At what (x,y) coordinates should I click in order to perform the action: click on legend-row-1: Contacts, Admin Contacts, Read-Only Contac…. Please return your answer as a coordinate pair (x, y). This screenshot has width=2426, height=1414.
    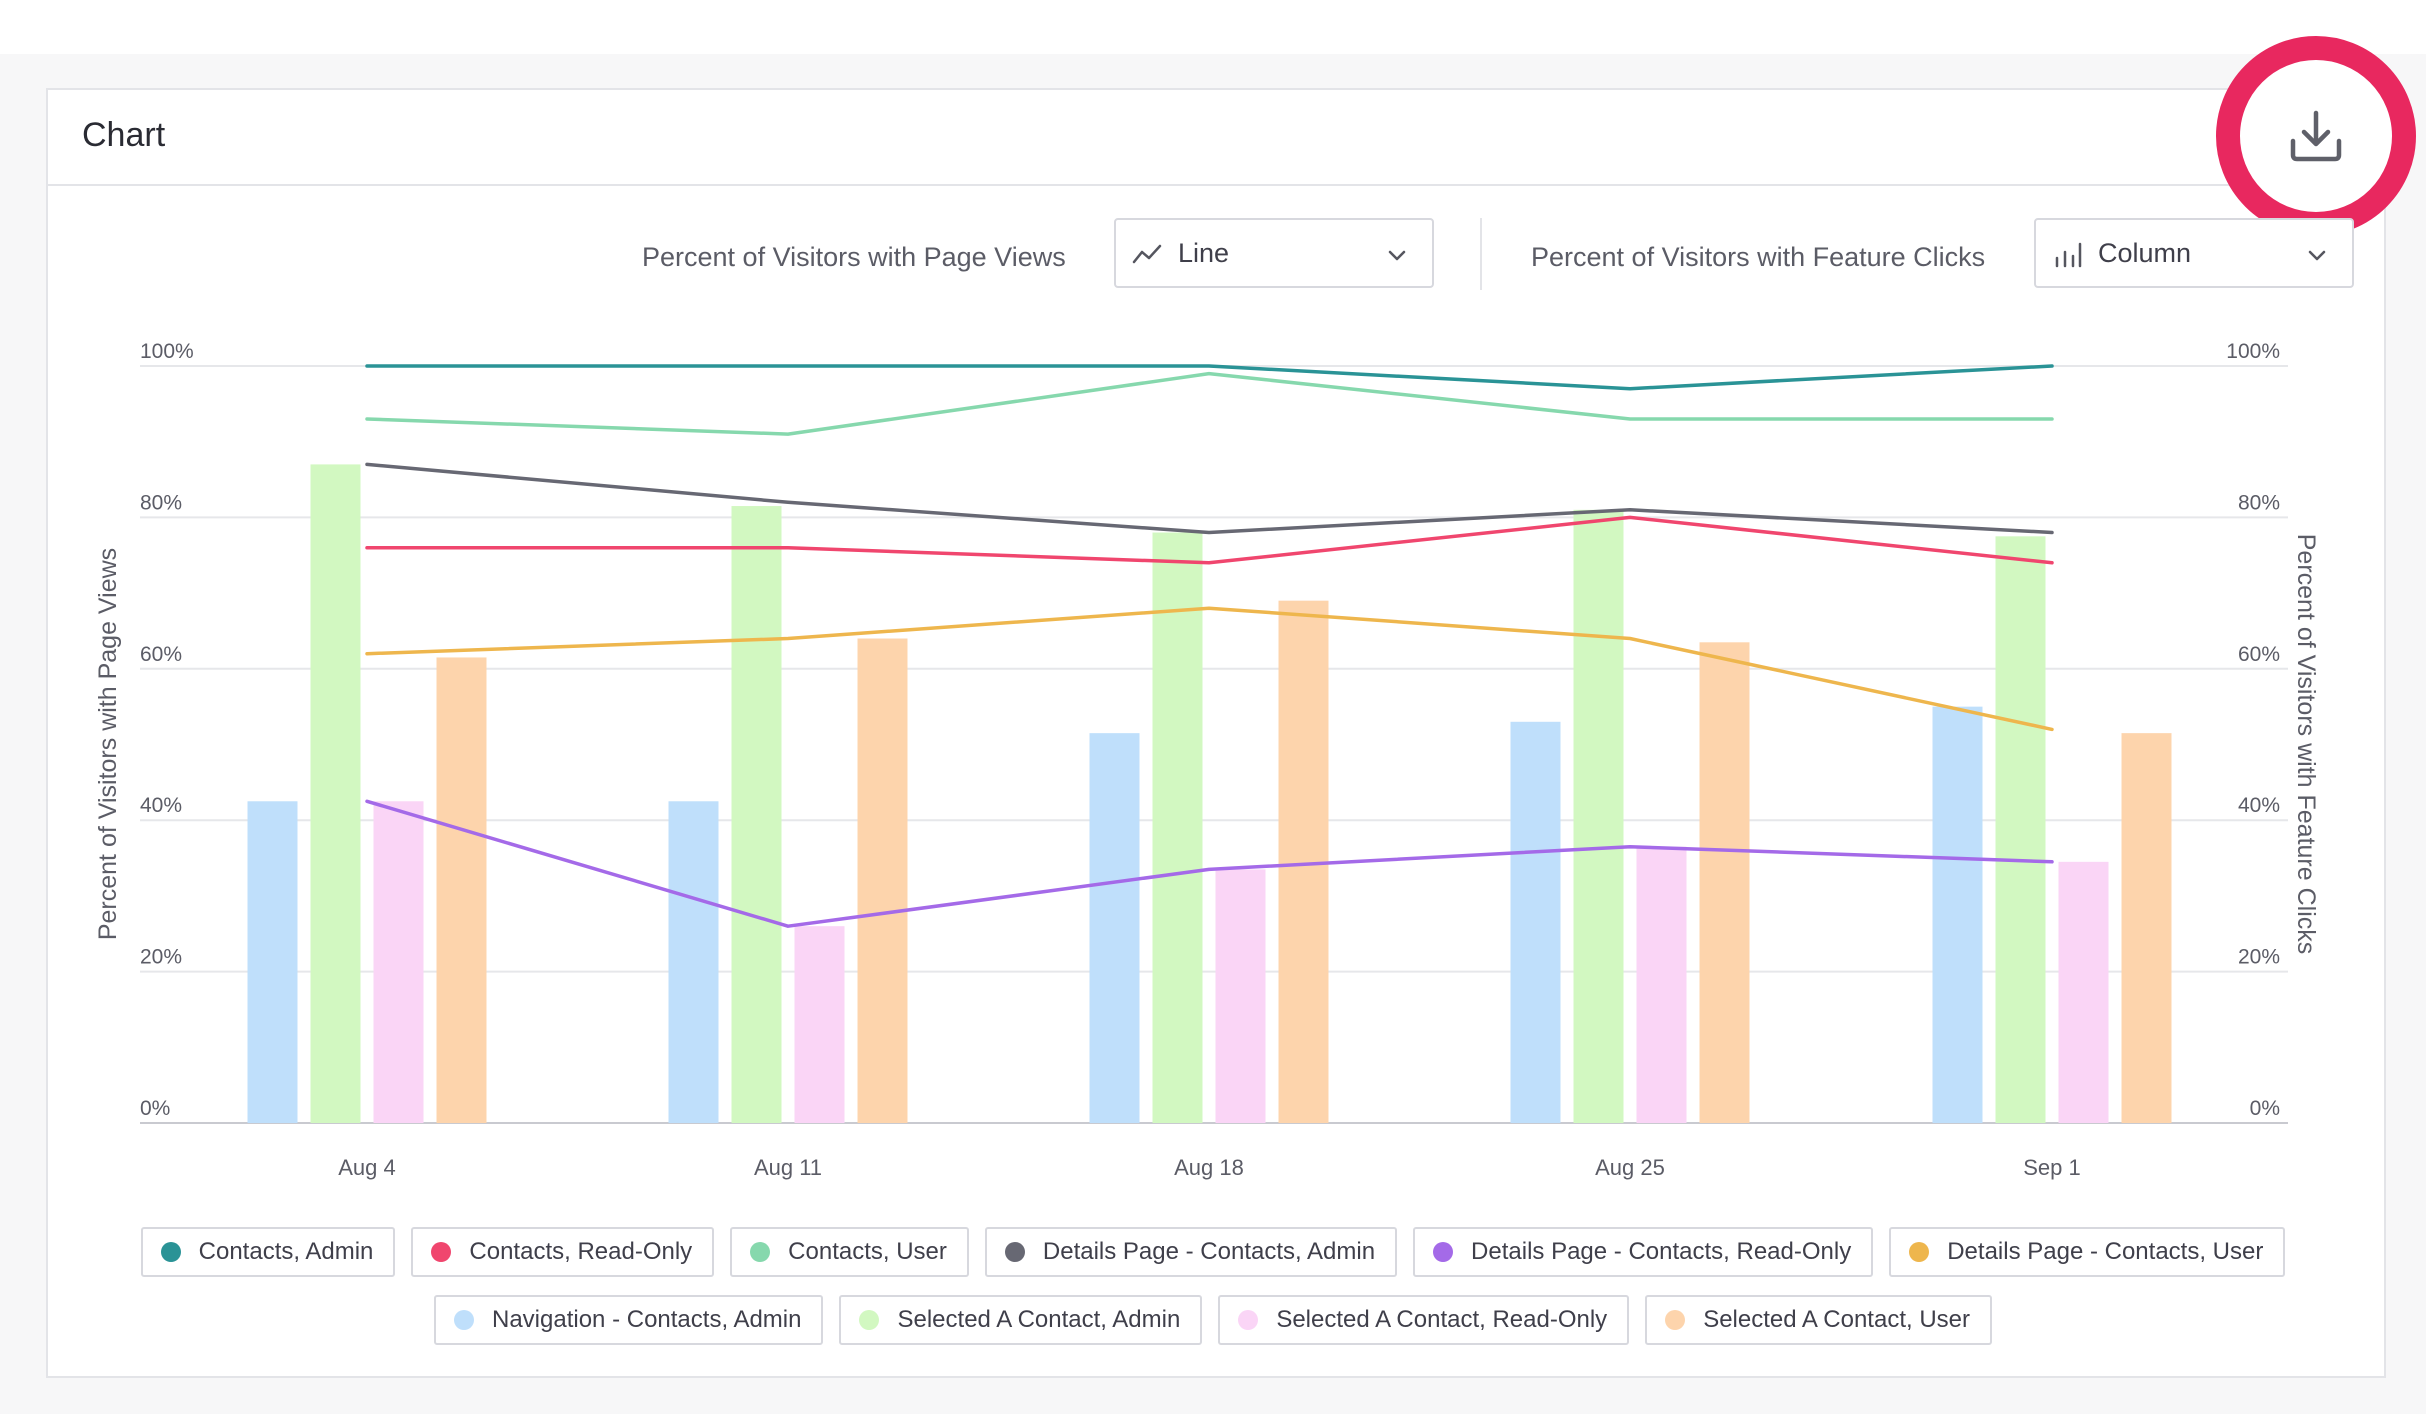
    Looking at the image, I should click on (1213, 1253).